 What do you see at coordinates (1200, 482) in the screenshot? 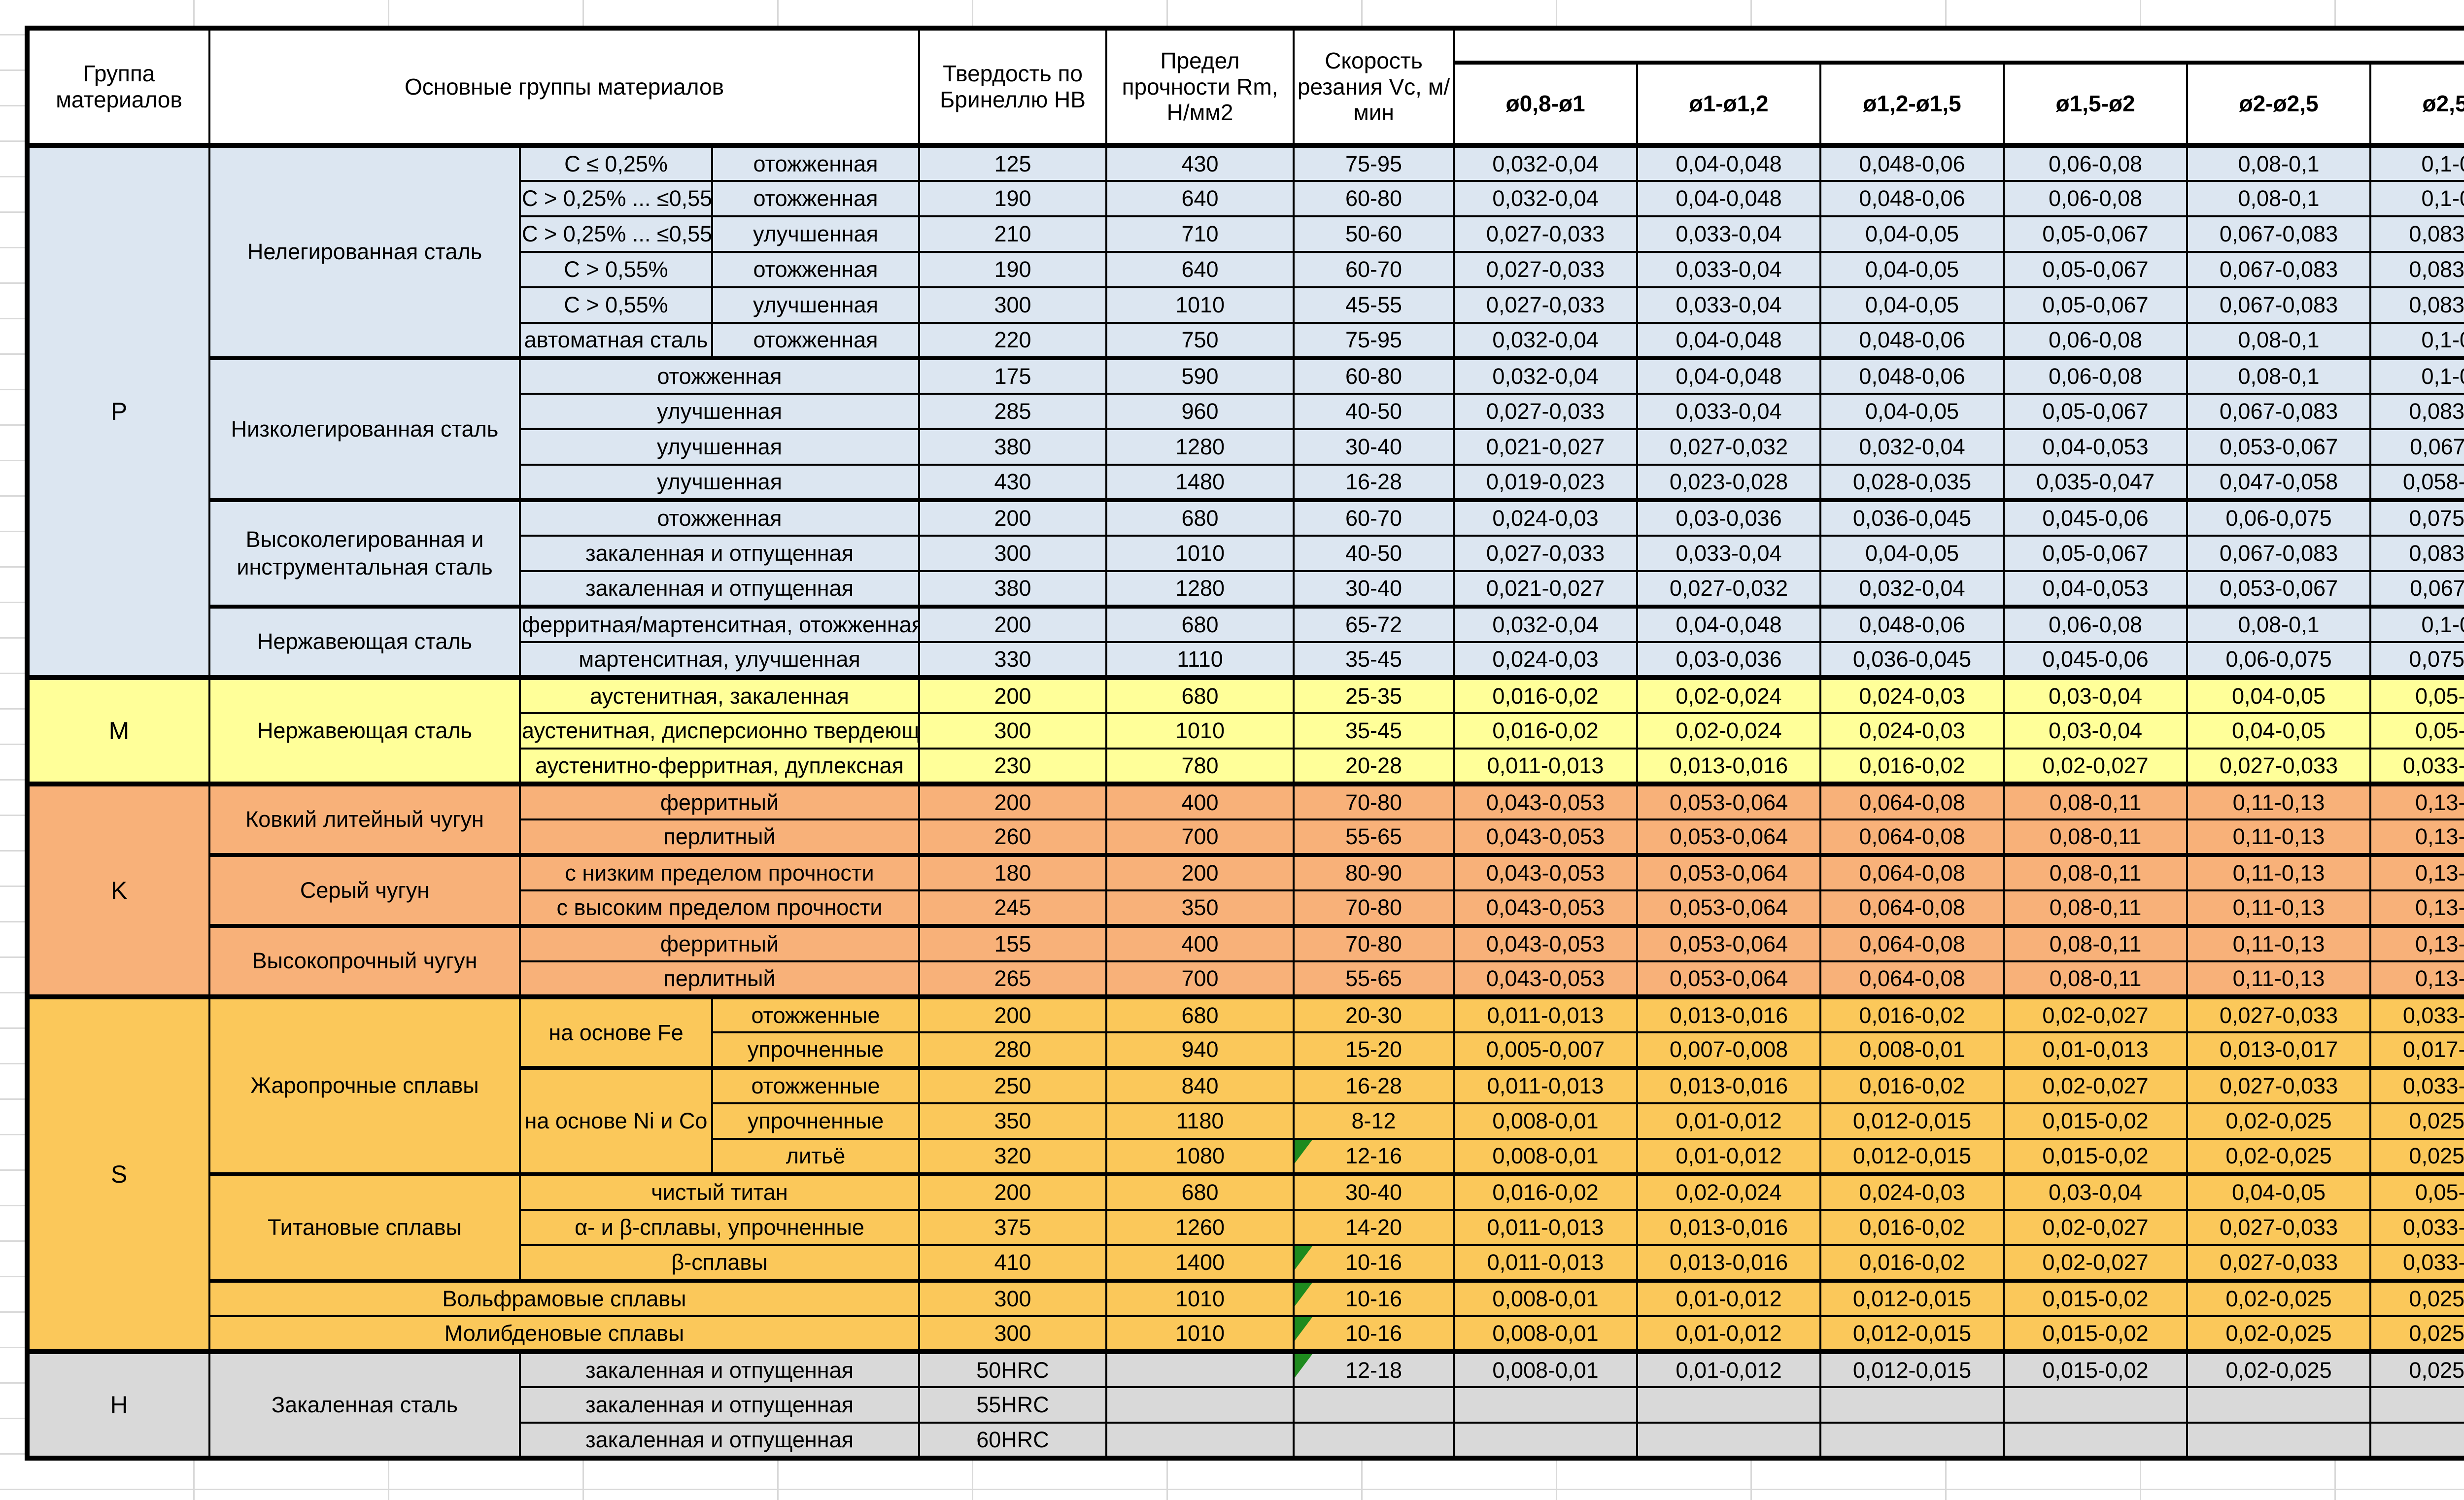
I see `strength-value: 1480` at bounding box center [1200, 482].